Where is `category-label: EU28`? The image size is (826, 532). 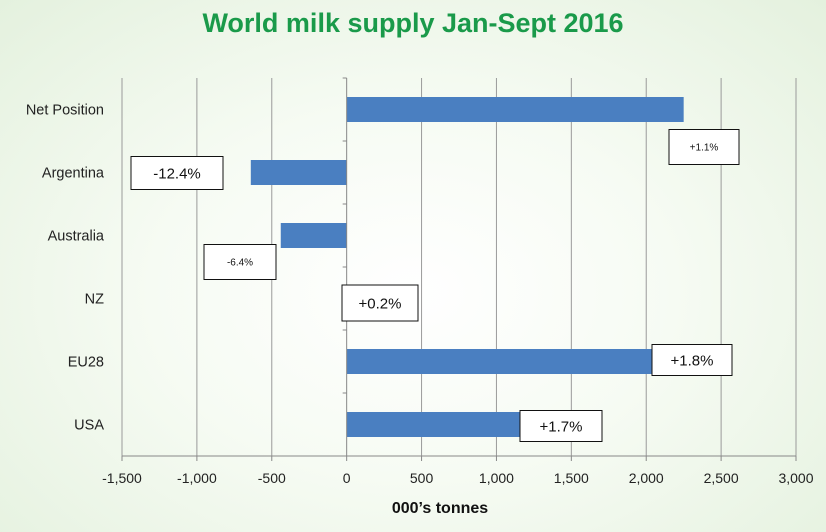
category-label: EU28 is located at coordinates (86, 363).